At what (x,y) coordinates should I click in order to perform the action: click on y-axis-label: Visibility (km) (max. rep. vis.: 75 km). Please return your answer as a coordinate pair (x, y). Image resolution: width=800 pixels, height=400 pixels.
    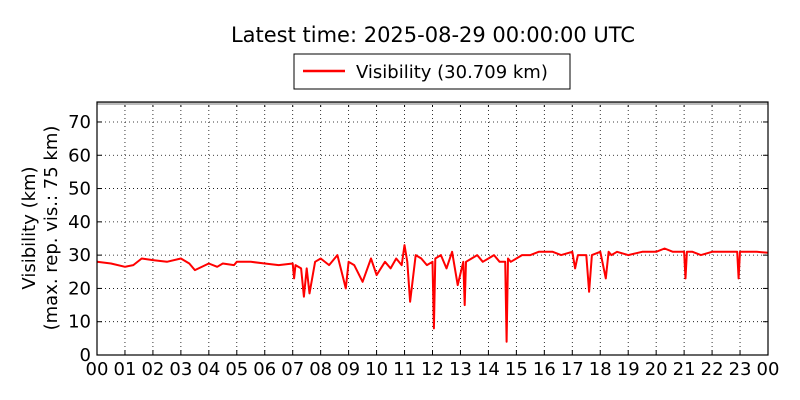
    Looking at the image, I should click on (40, 228).